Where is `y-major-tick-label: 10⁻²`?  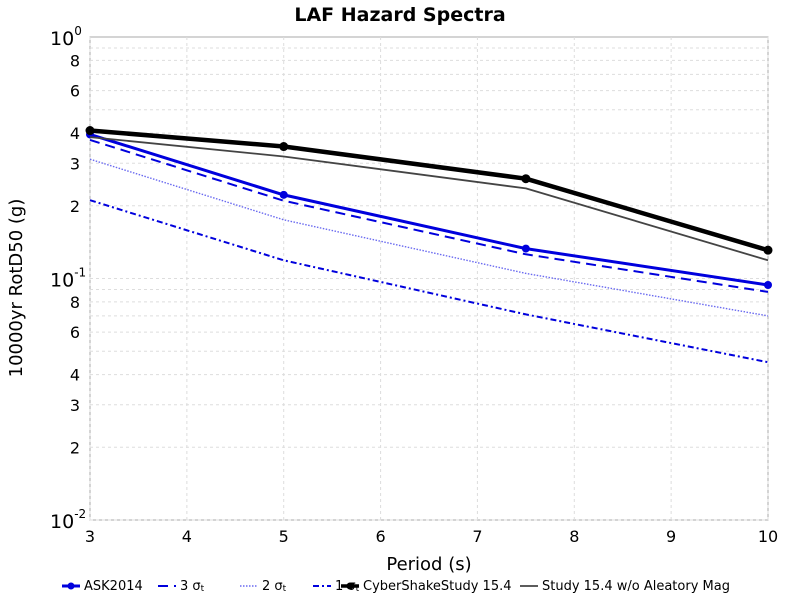
y-major-tick-label: 10⁻² is located at coordinates (68, 520).